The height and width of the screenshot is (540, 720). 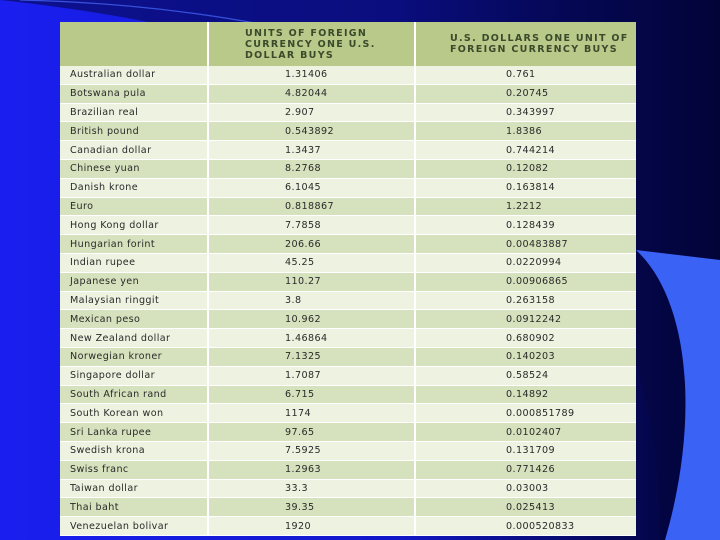 I want to click on units-per-usd-cell: 7.5925, so click(x=312, y=451).